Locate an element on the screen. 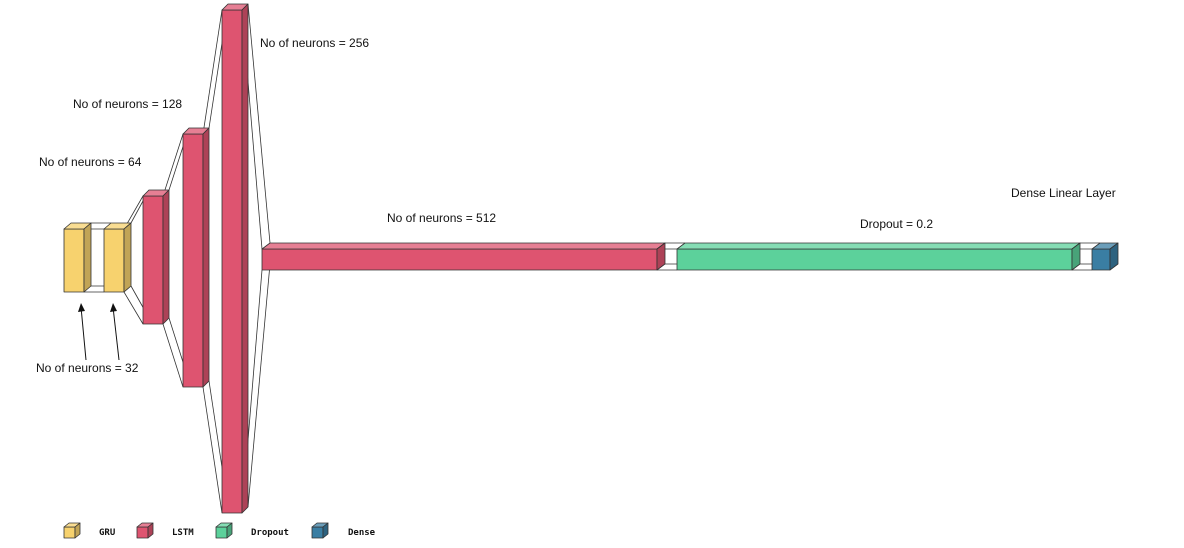 Image resolution: width=1184 pixels, height=548 pixels. lstm3-neurons-label: No of neurons = 256 is located at coordinates (314, 43).